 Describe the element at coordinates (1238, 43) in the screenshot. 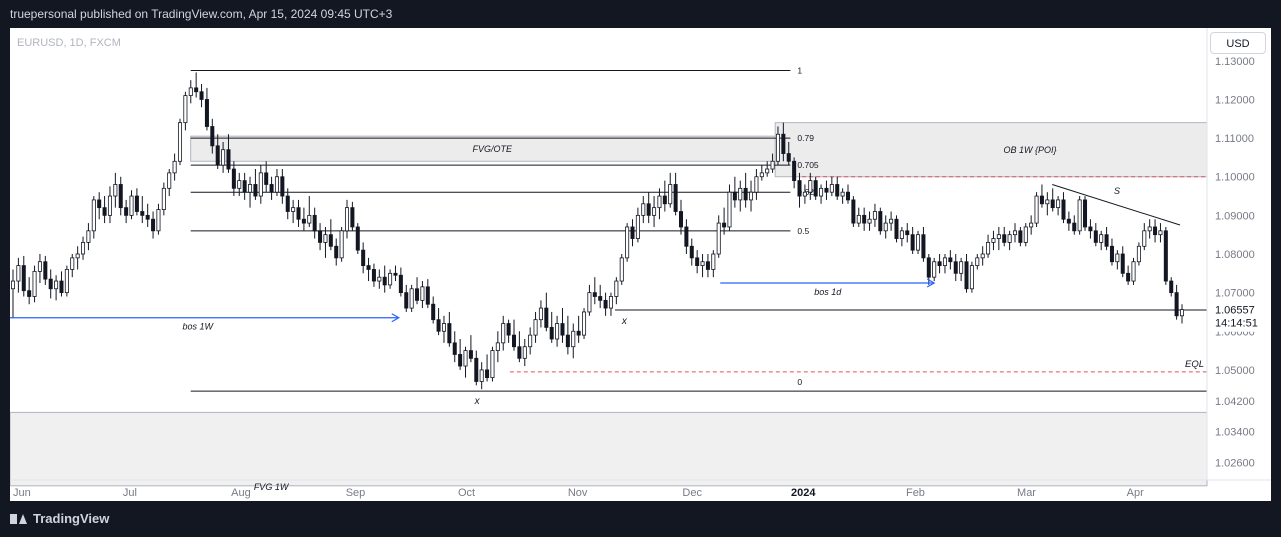

I see `currency-button: USD` at that location.